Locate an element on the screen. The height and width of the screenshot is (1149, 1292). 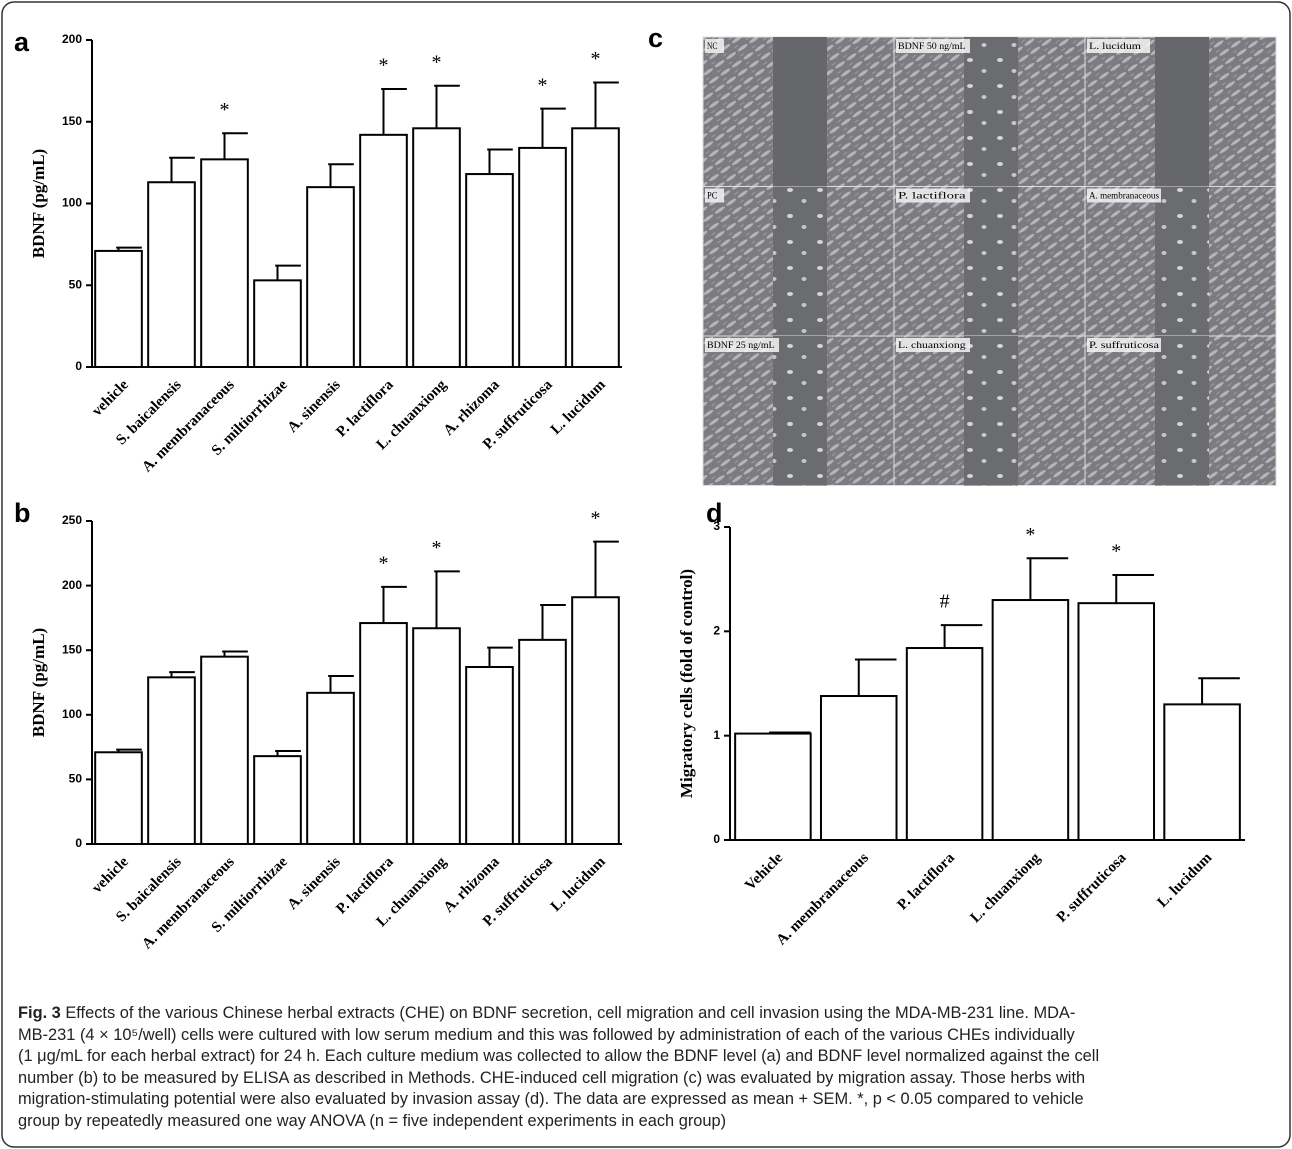
y-tick-label: 1 is located at coordinates (716, 735).